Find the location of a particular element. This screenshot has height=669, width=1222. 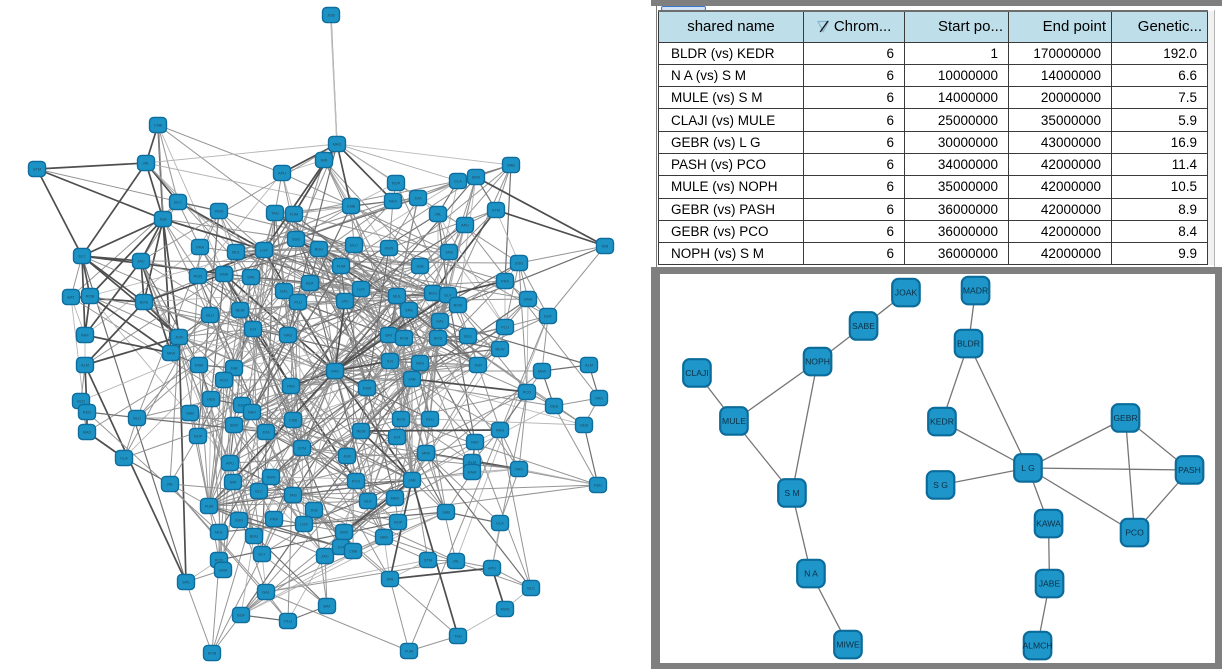

svg-text: L G is located at coordinates (1028, 468).